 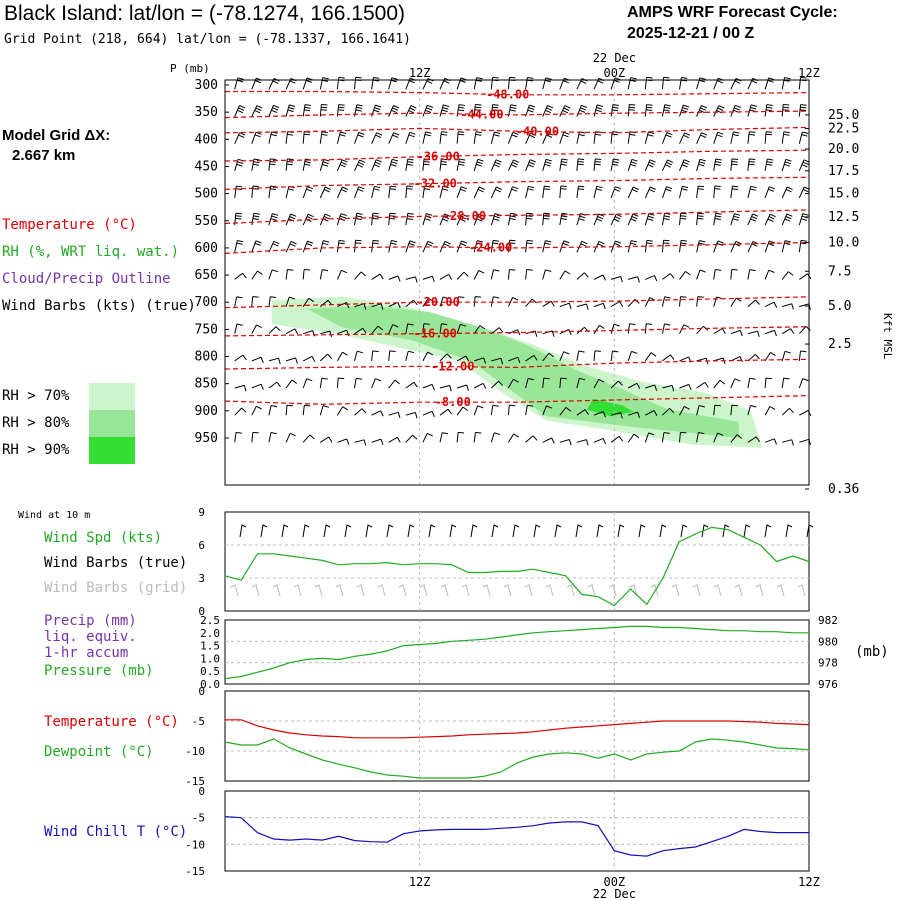 I want to click on temperature-label: Temperature (°C), so click(x=111, y=722).